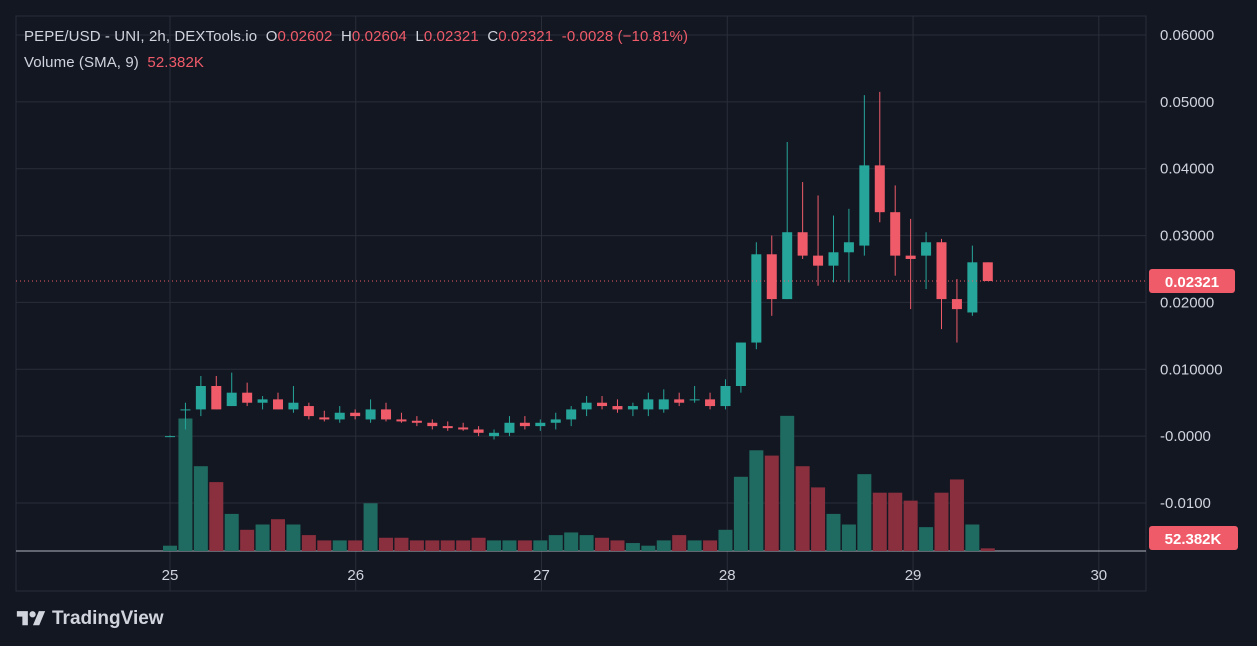  What do you see at coordinates (176, 62) in the screenshot?
I see `volume-value: 52.382K` at bounding box center [176, 62].